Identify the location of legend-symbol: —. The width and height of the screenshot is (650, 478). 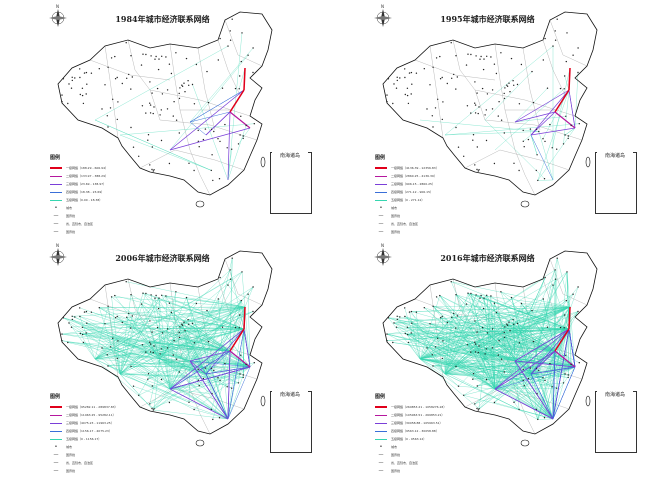
(56, 215).